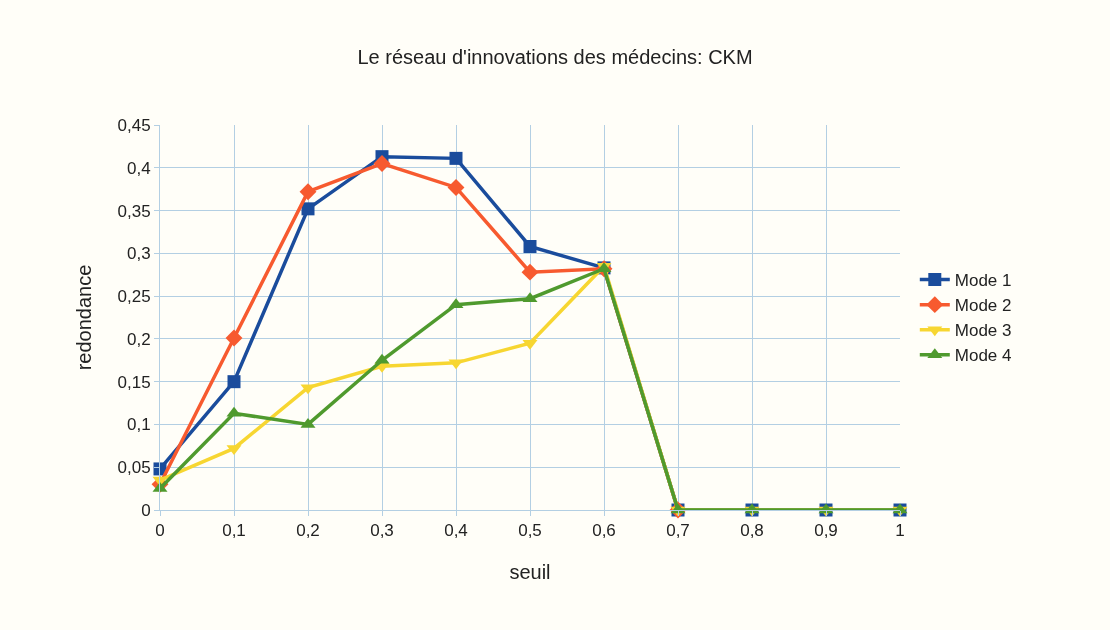  What do you see at coordinates (138, 254) in the screenshot?
I see `y-tick-label: 0,3` at bounding box center [138, 254].